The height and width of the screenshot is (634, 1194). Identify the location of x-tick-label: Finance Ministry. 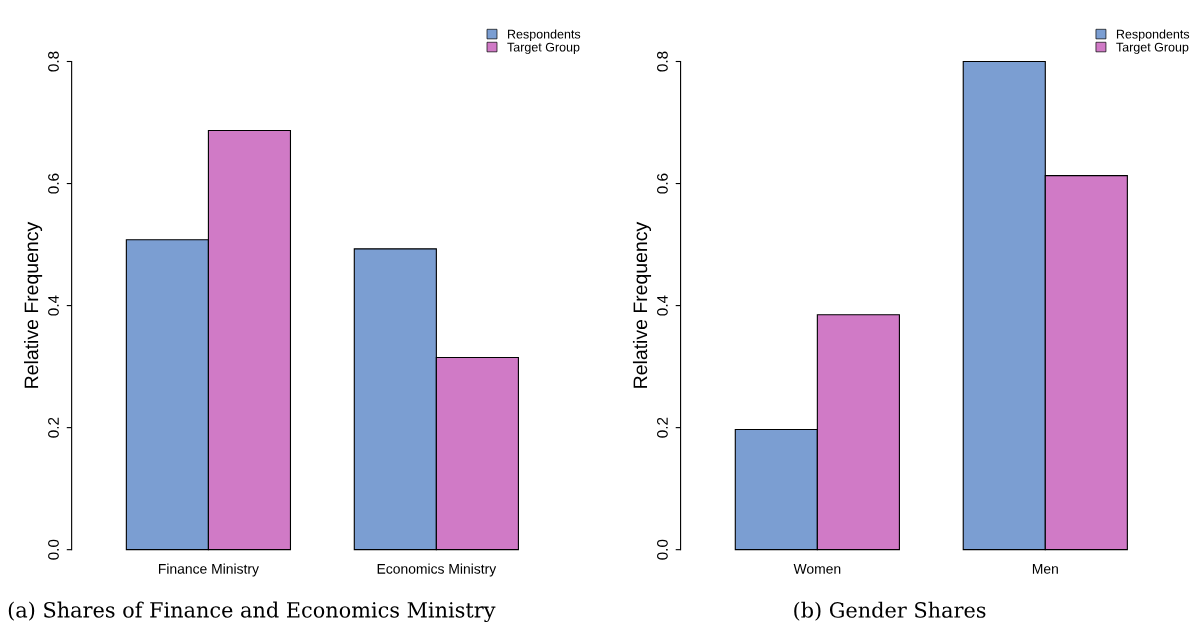
(209, 570).